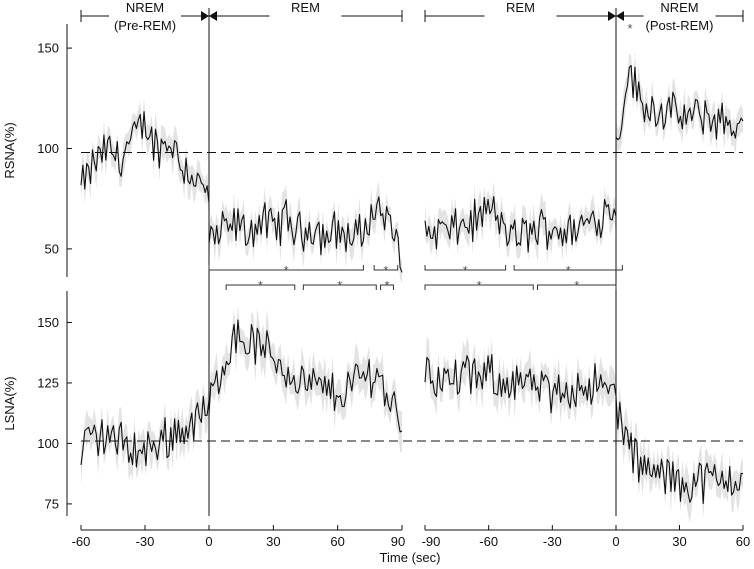  I want to click on lsna-onset-sem-band, so click(305, 378).